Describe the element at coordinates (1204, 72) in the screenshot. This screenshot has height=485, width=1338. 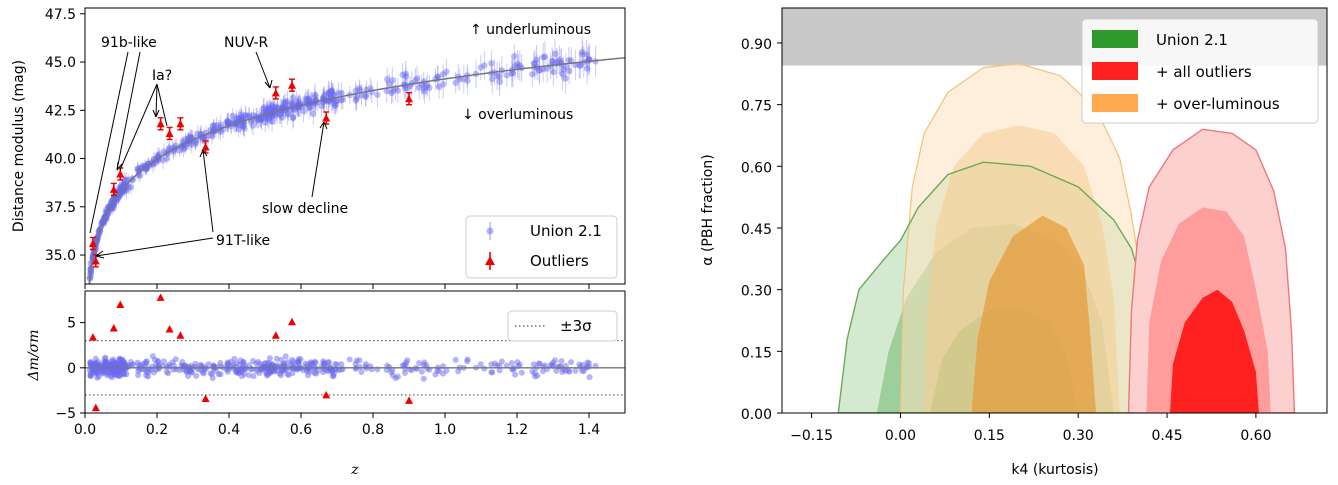
I see `posterior-legend-all: + all outliers` at that location.